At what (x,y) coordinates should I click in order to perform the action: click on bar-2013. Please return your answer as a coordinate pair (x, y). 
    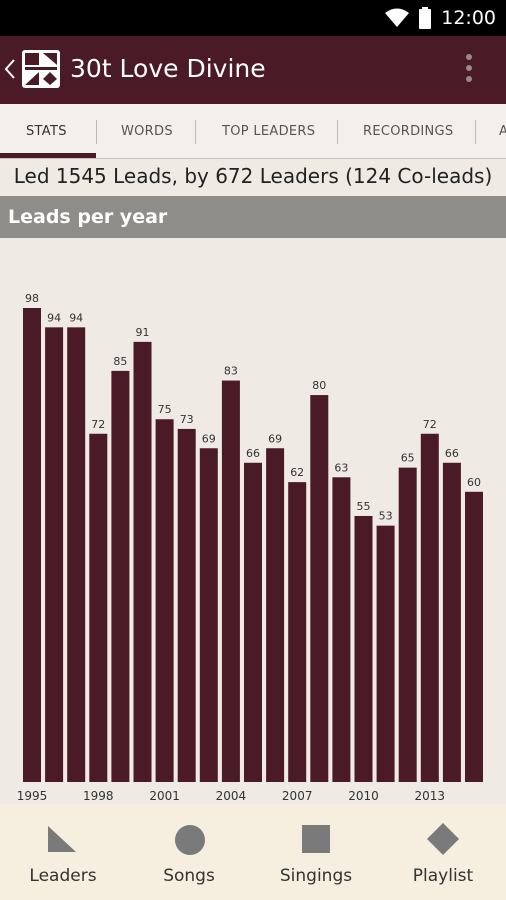
    Looking at the image, I should click on (429, 607).